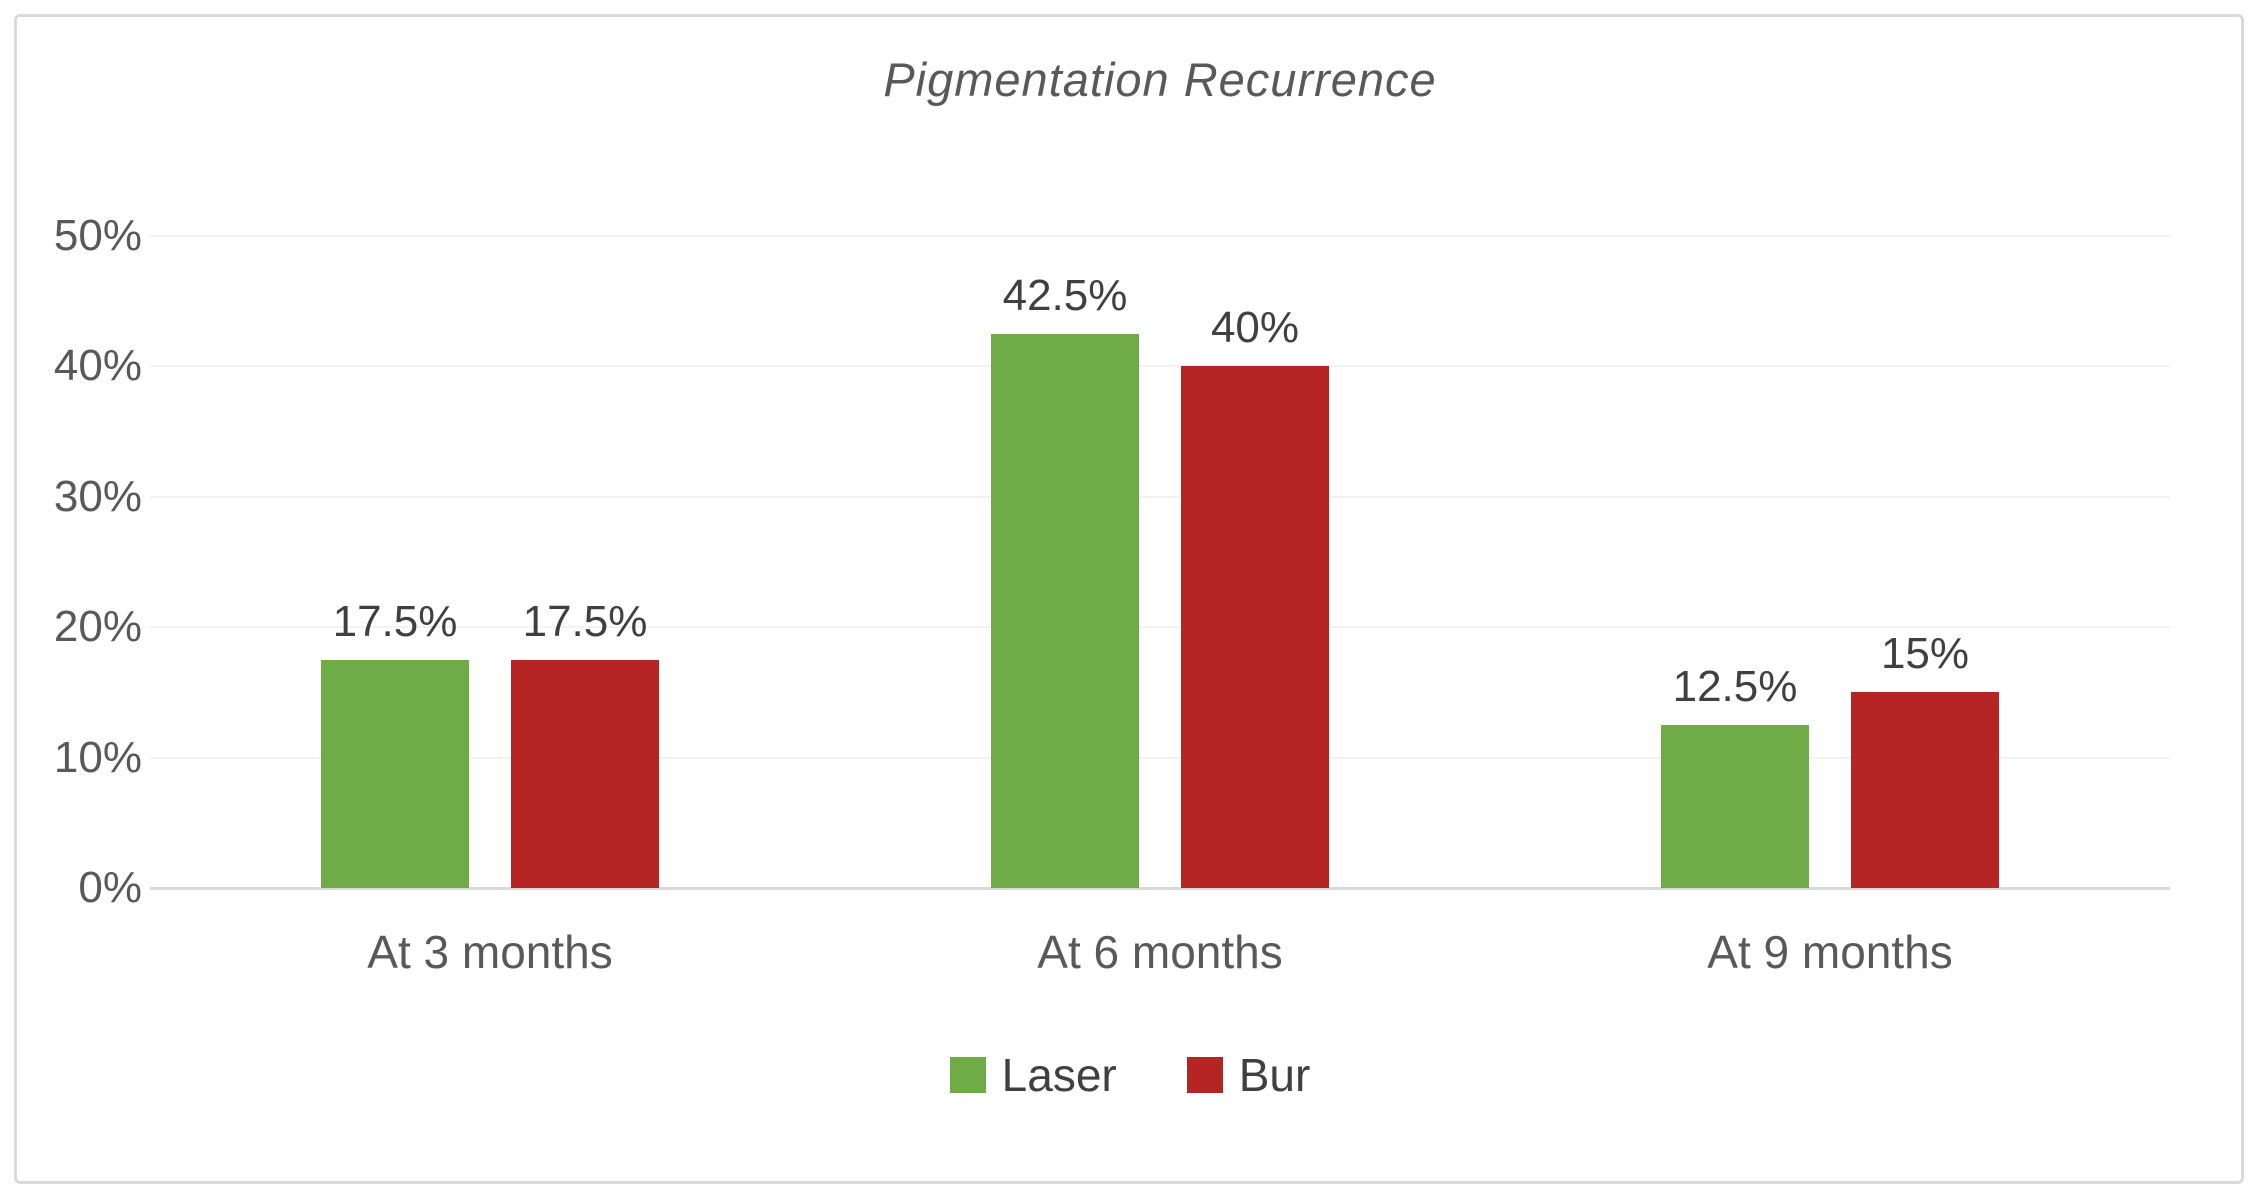 This screenshot has width=2260, height=1200. I want to click on legend-item-laser: Laser, so click(1033, 1075).